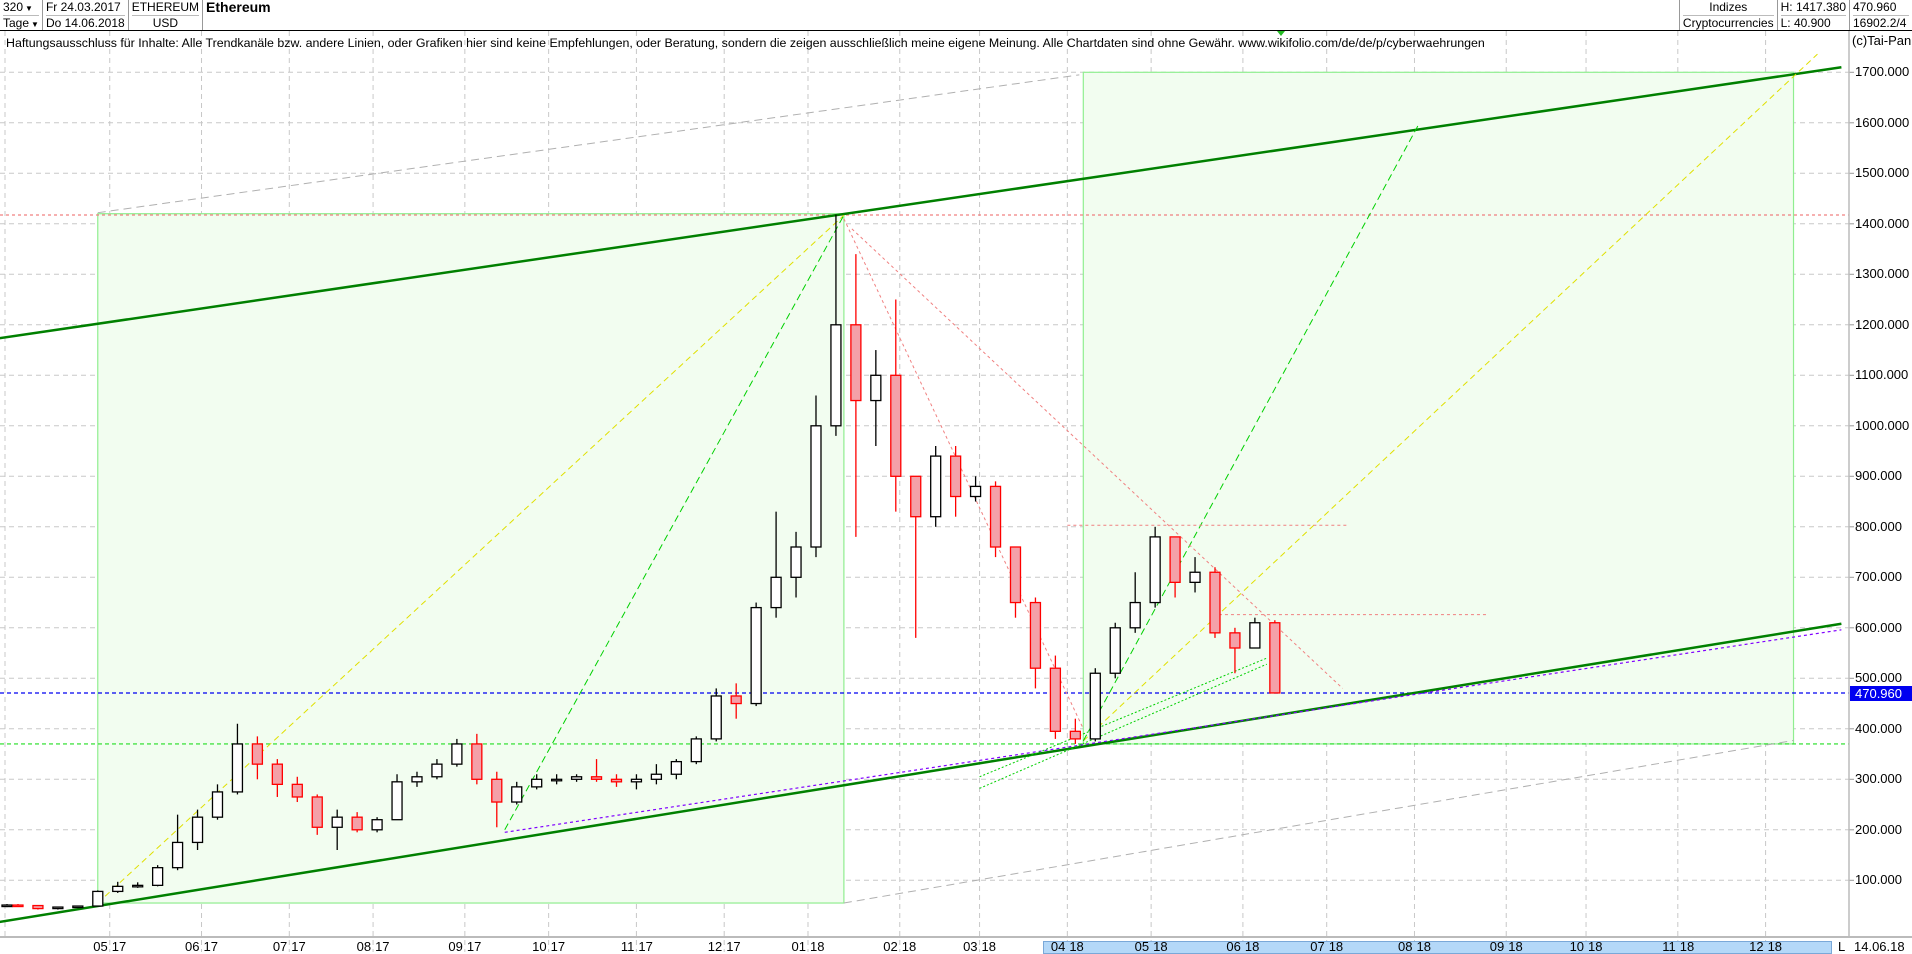 The width and height of the screenshot is (1912, 954). I want to click on info-value: 16902.2/4, so click(1881, 22).